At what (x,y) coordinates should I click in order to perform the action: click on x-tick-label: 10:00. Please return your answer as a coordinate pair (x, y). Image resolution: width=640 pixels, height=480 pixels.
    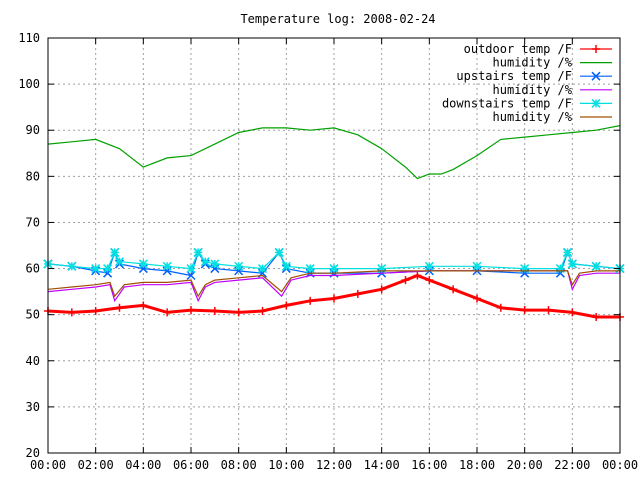
    Looking at the image, I should click on (286, 465).